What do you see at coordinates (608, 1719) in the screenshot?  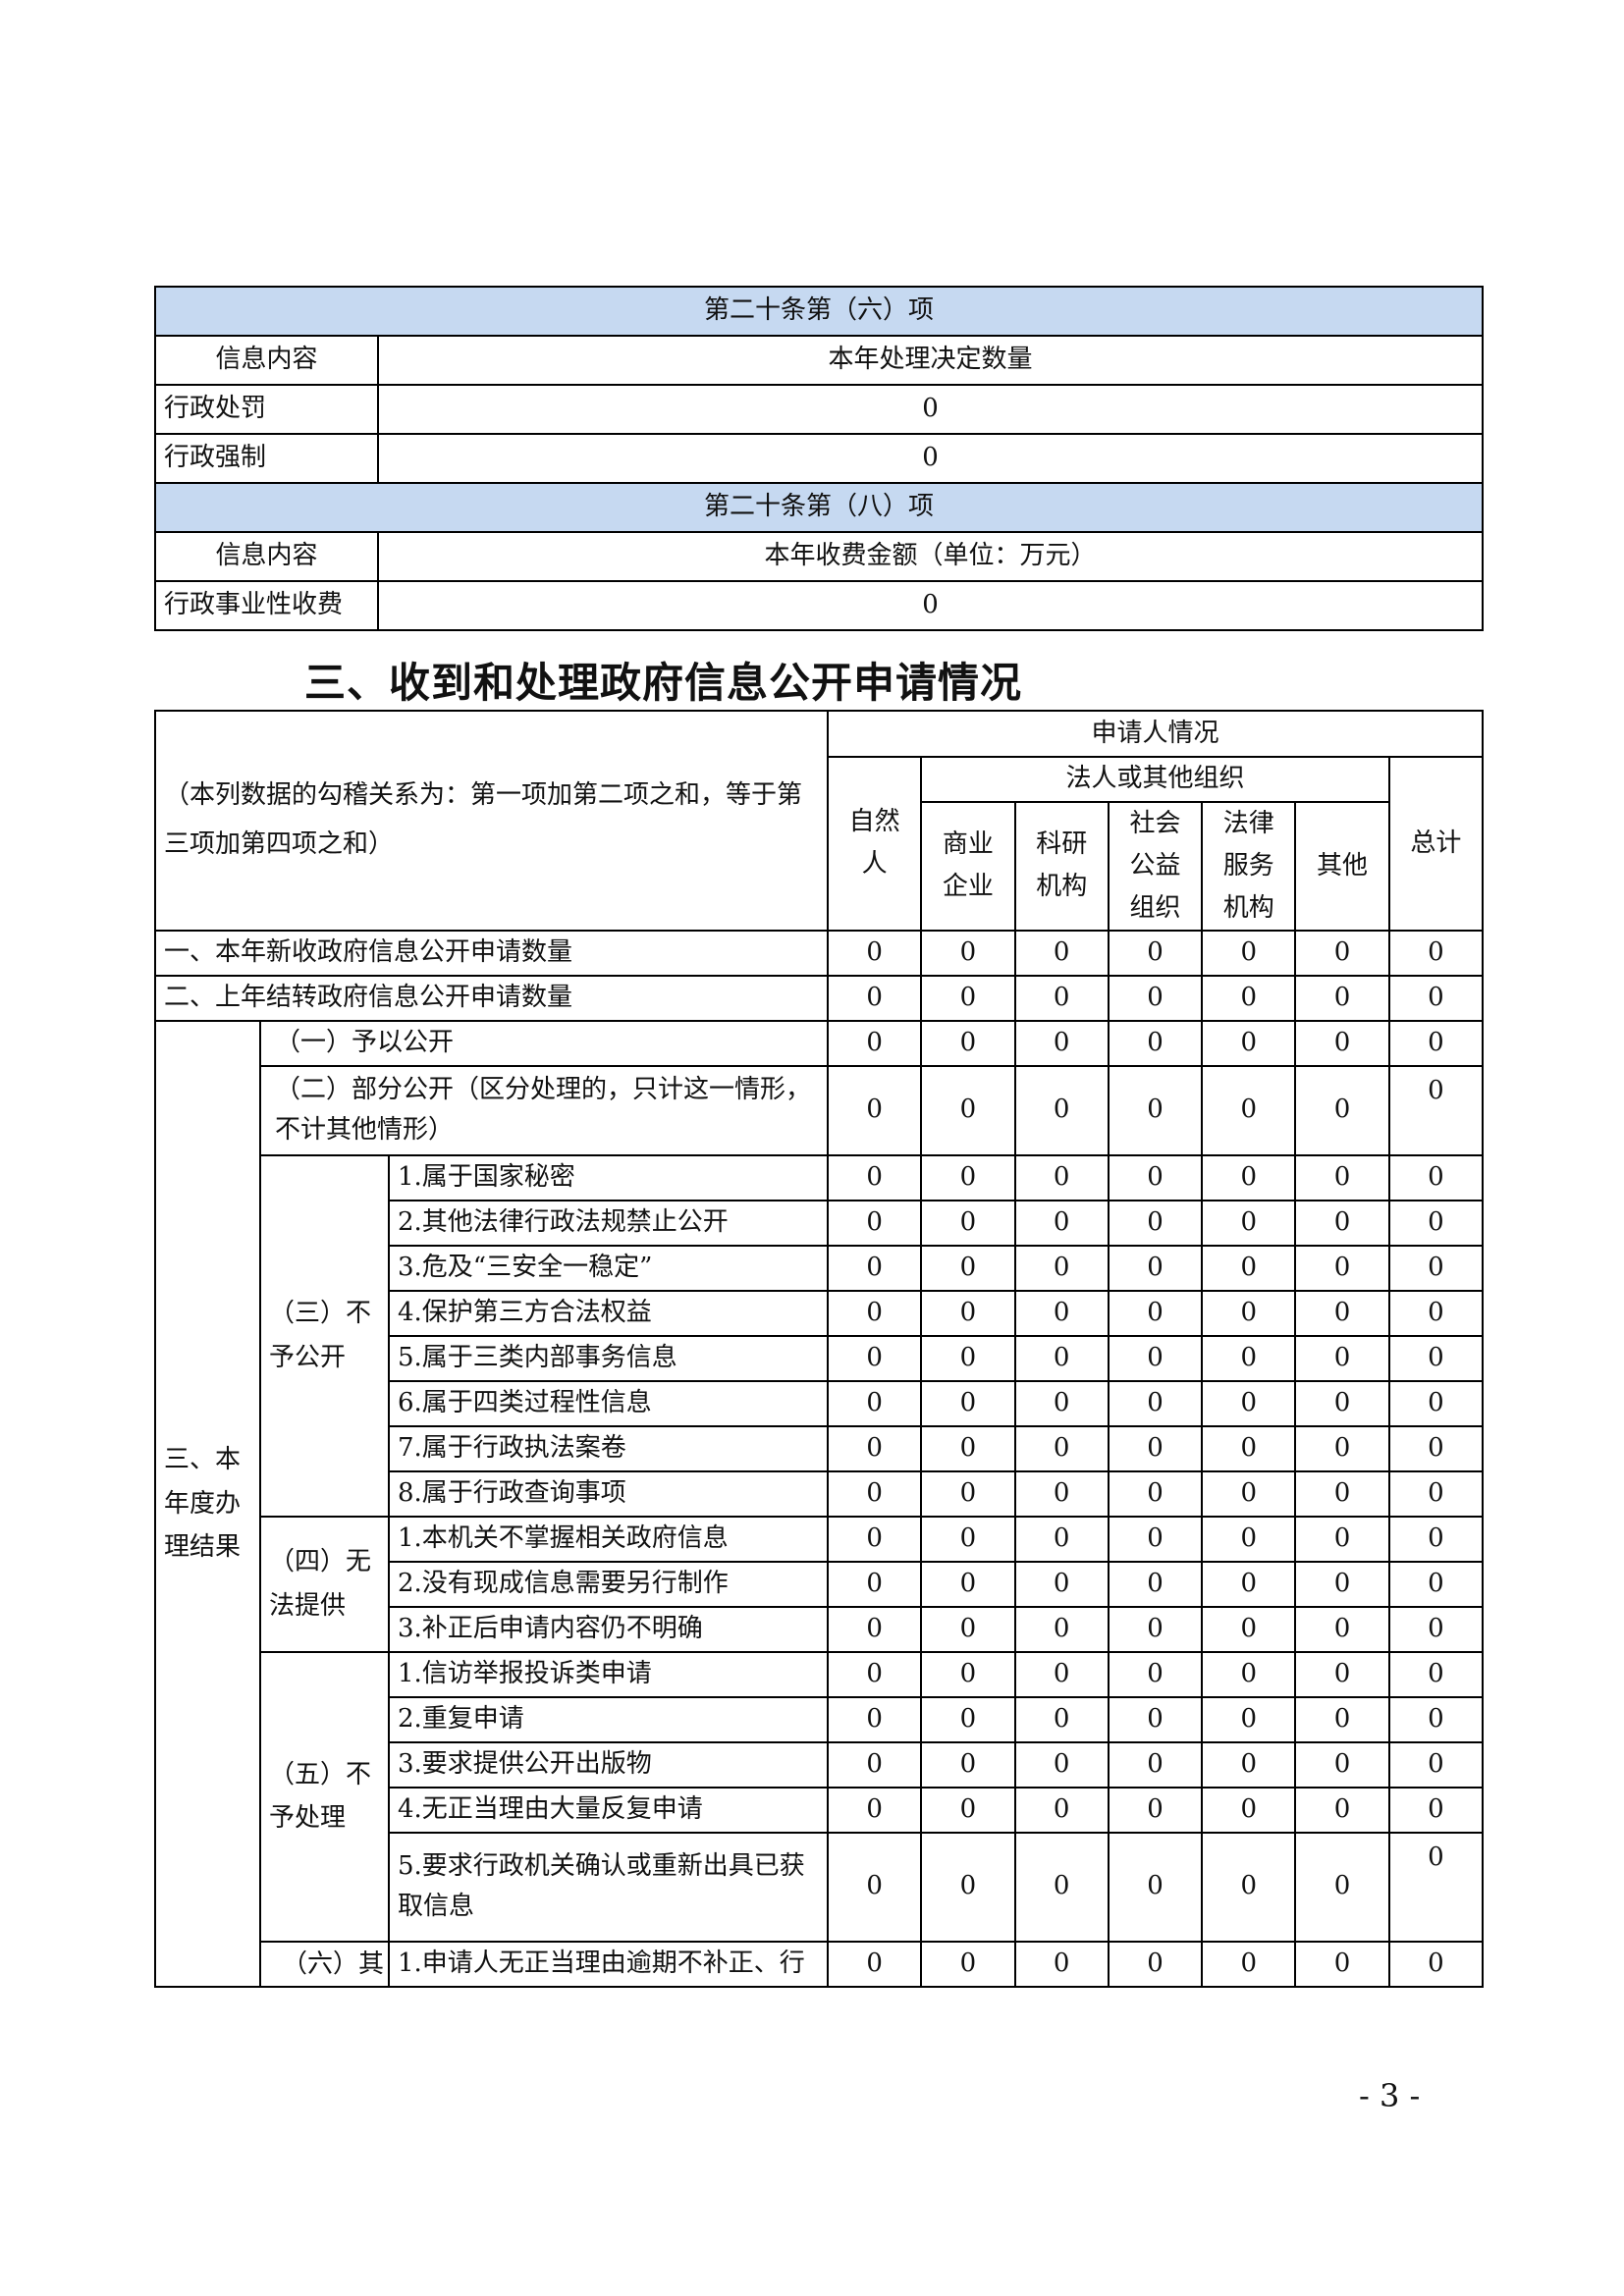 I see `row-label: 2.重复申请` at bounding box center [608, 1719].